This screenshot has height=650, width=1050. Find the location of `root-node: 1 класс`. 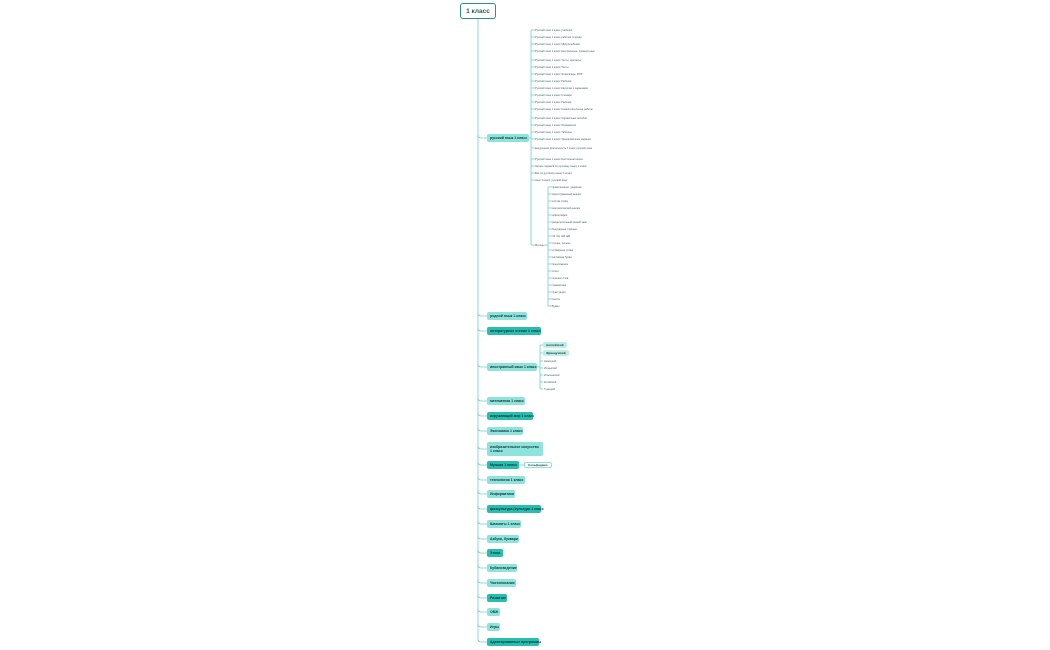

root-node: 1 класс is located at coordinates (478, 11).